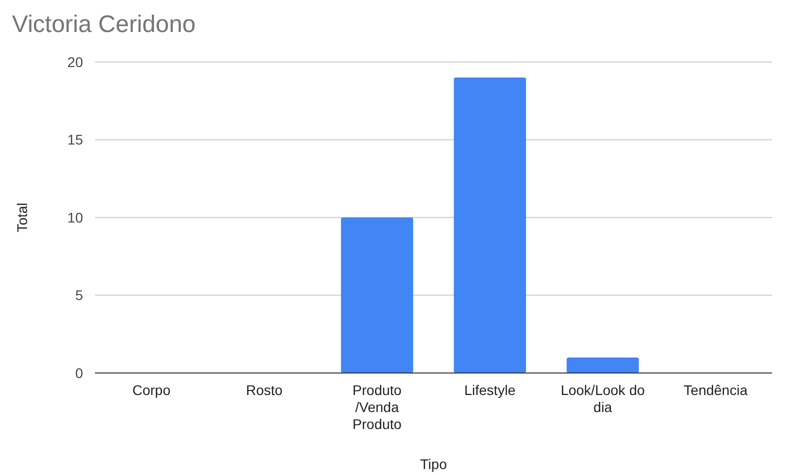 The image size is (786, 475). Describe the element at coordinates (434, 464) in the screenshot. I see `x-axis-title: Tipo` at that location.